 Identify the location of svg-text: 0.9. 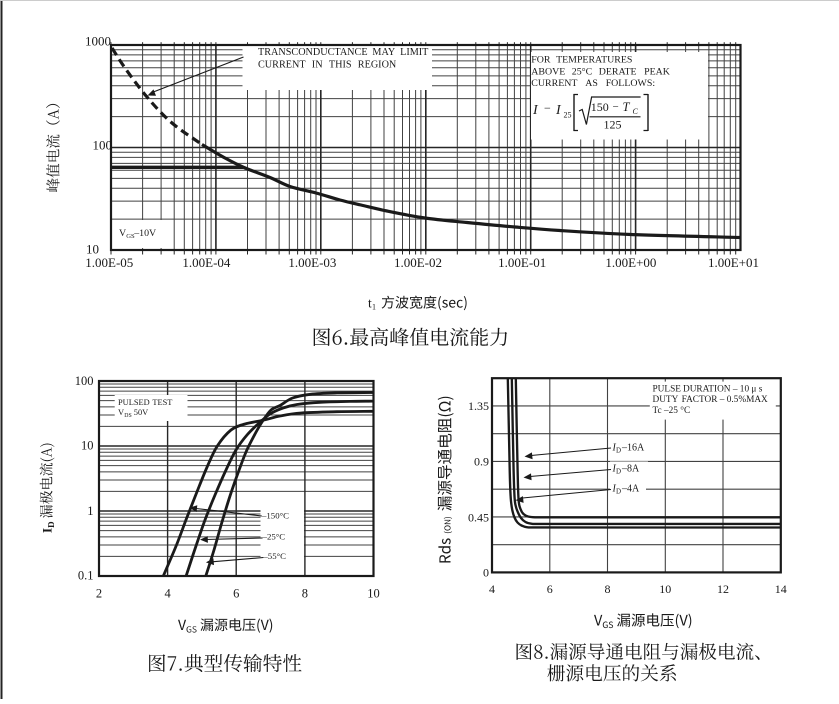
(481, 462).